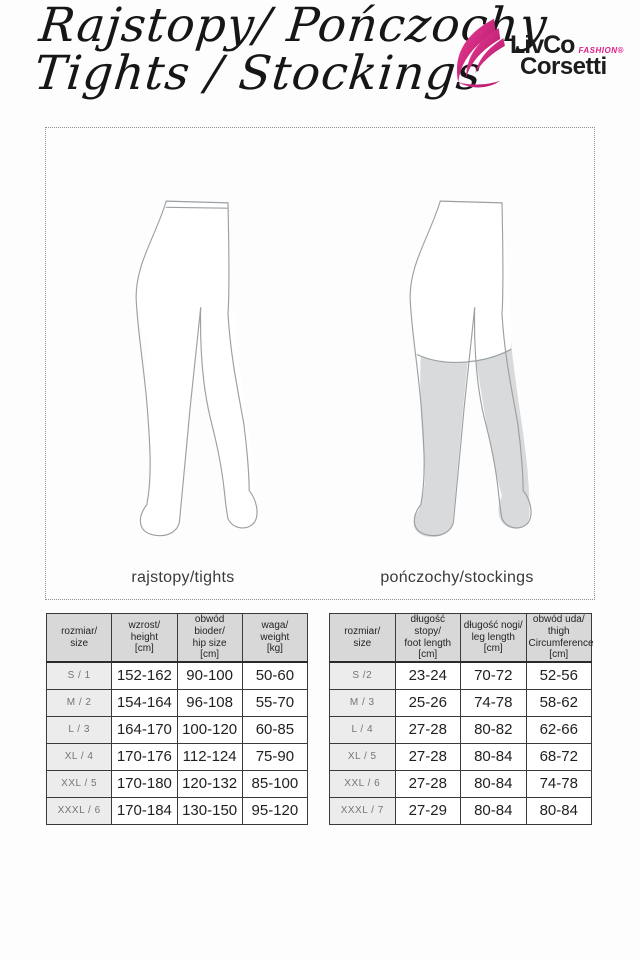  What do you see at coordinates (493, 675) in the screenshot?
I see `leg-length-value: 70-72` at bounding box center [493, 675].